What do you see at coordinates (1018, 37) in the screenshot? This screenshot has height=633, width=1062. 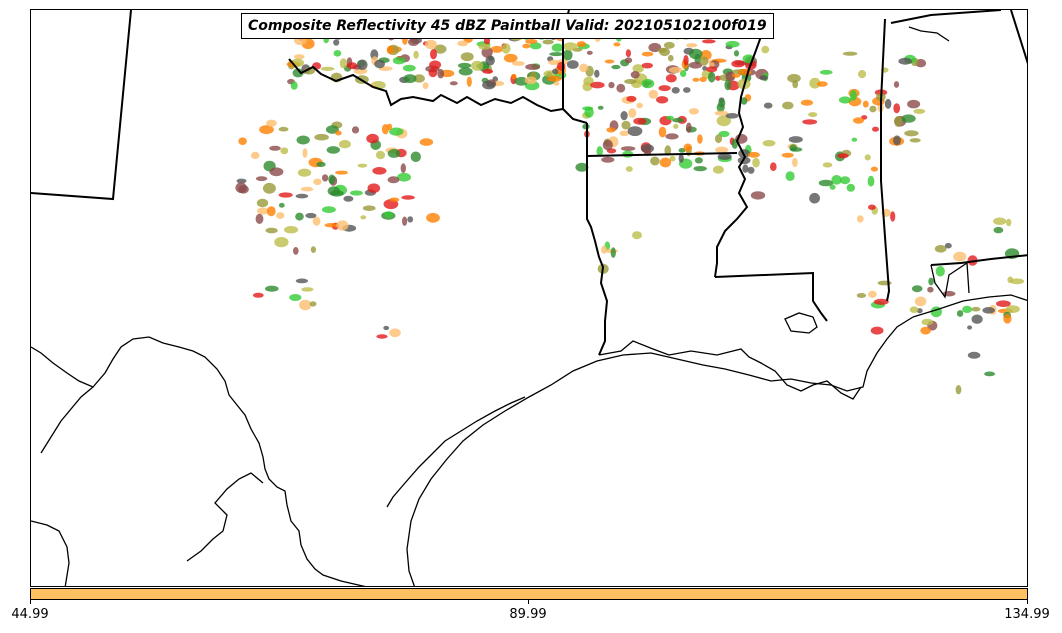 I see `ga-border-east` at bounding box center [1018, 37].